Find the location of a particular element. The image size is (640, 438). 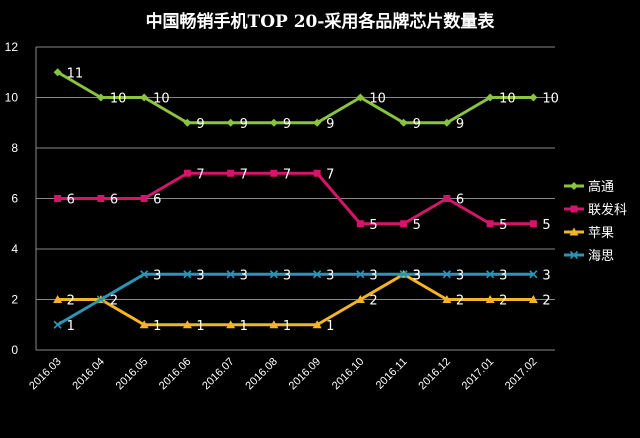

x-tick-label: 2016.09 is located at coordinates (305, 374).